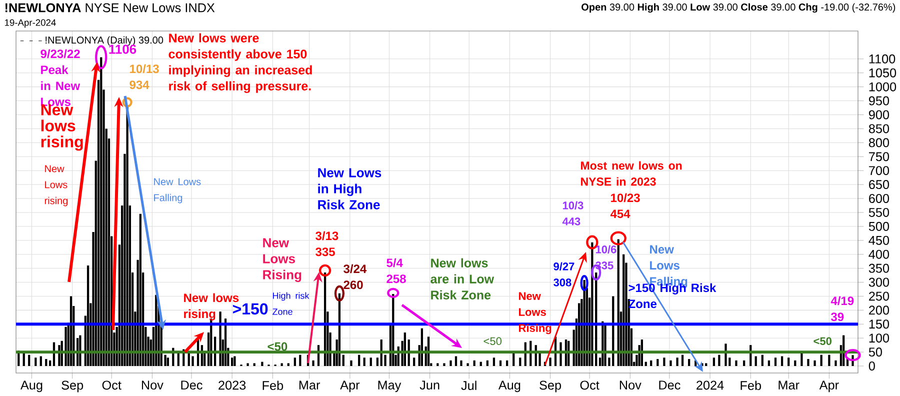 The width and height of the screenshot is (900, 396). What do you see at coordinates (879, 129) in the screenshot?
I see `y-tick-label: 850` at bounding box center [879, 129].